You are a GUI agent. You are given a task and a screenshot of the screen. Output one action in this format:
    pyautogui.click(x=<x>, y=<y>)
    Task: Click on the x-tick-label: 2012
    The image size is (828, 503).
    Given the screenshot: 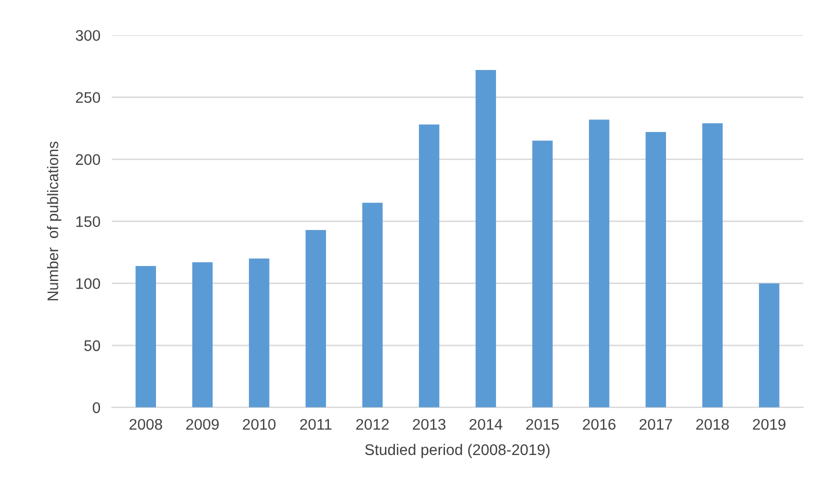 What is the action you would take?
    pyautogui.click(x=372, y=424)
    